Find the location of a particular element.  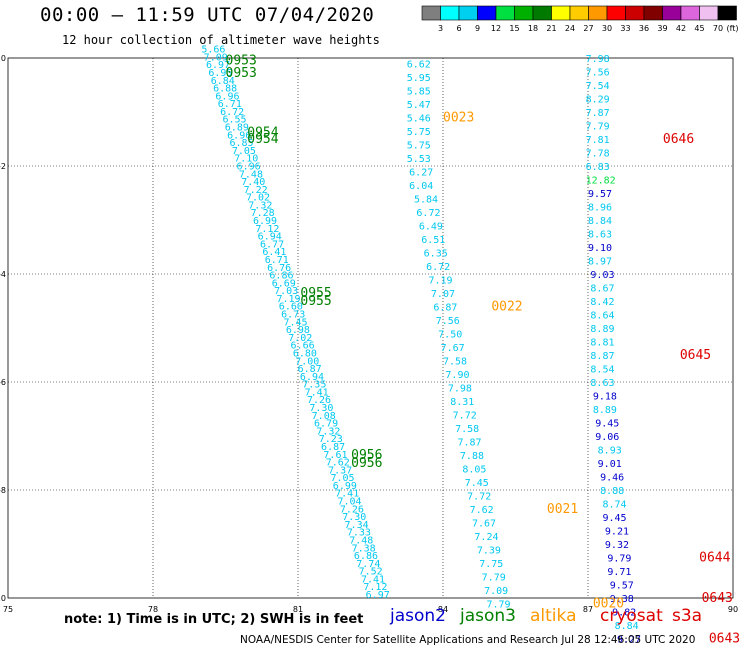

swh-label-jason3: 7.00 is located at coordinates (307, 361).